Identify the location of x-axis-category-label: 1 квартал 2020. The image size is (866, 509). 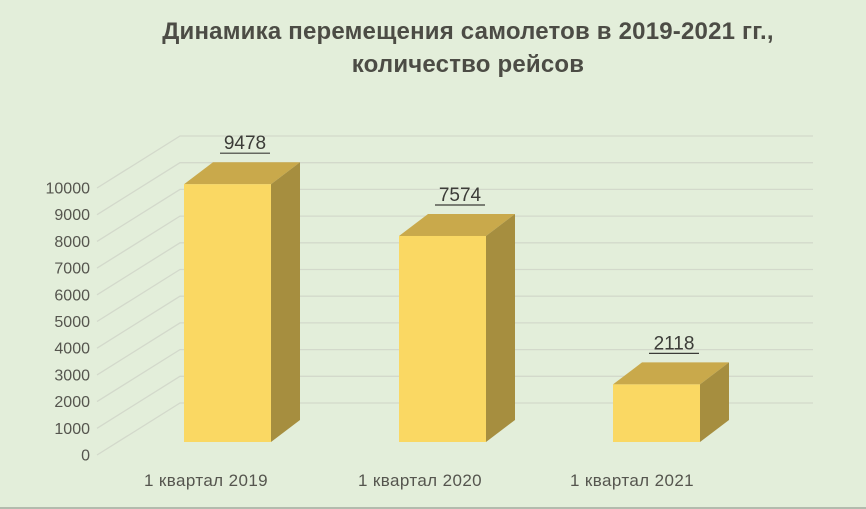
(420, 480).